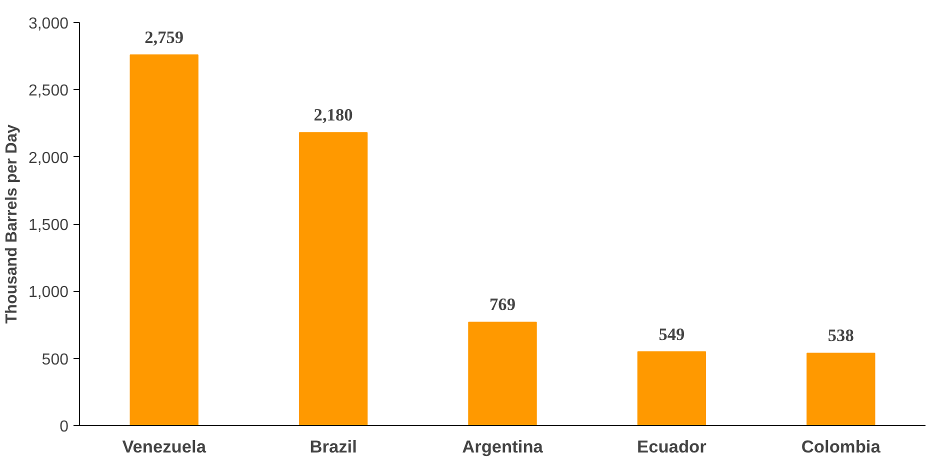  I want to click on y-tick-label: 2,000, so click(48, 158).